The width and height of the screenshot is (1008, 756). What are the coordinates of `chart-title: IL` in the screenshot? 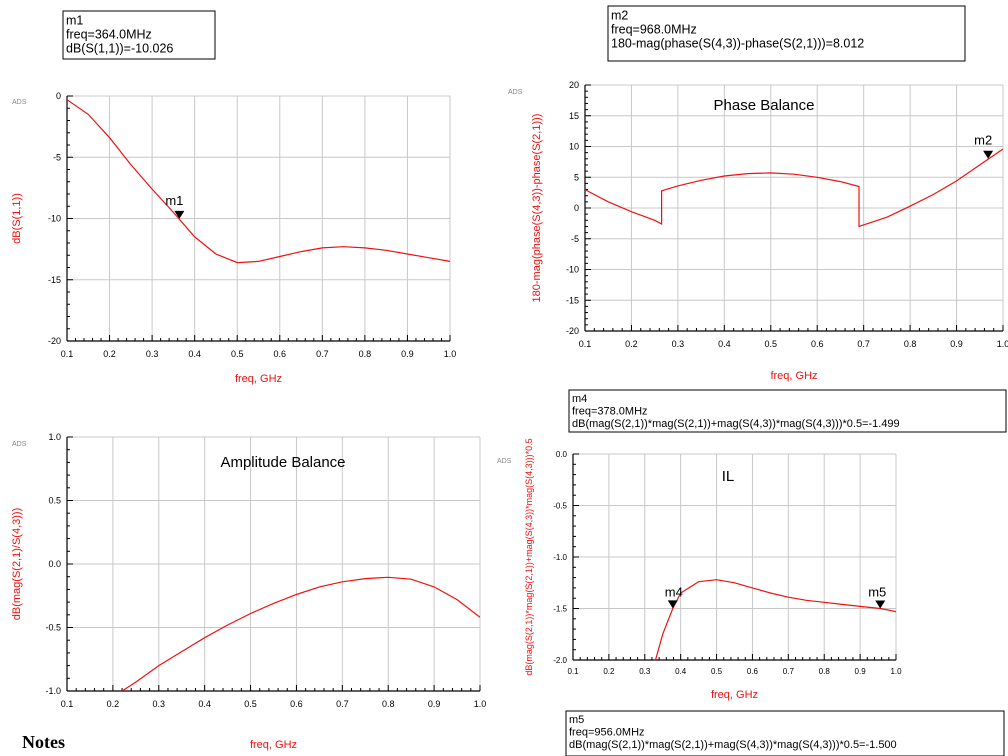 It's located at (728, 476).